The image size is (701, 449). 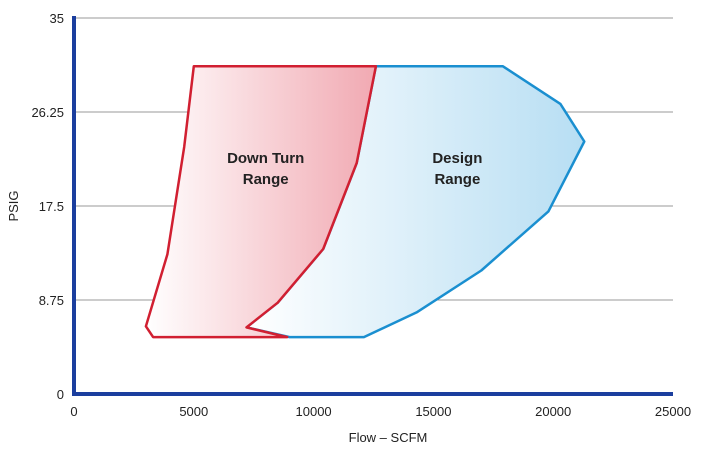 I want to click on x-tick-label-2: 10000, so click(x=314, y=411).